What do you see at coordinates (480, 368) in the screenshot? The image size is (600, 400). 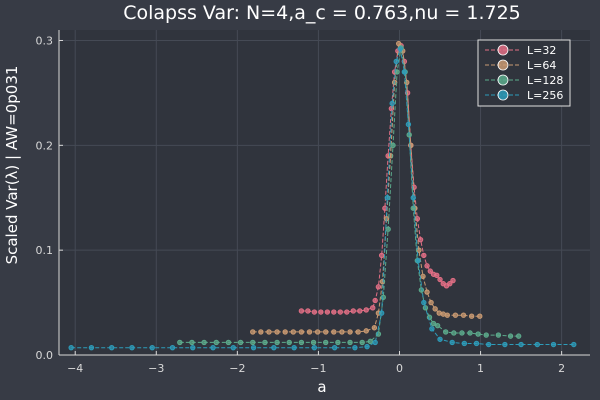 I see `x-tick-label: 1` at bounding box center [480, 368].